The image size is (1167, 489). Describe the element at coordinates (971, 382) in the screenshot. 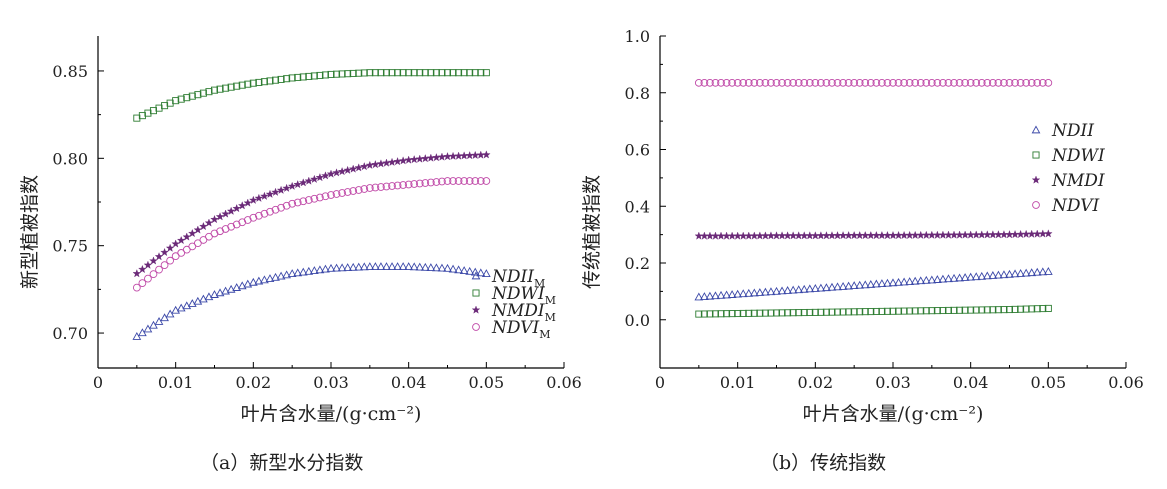

I see `x-tick-label: 0.04` at that location.